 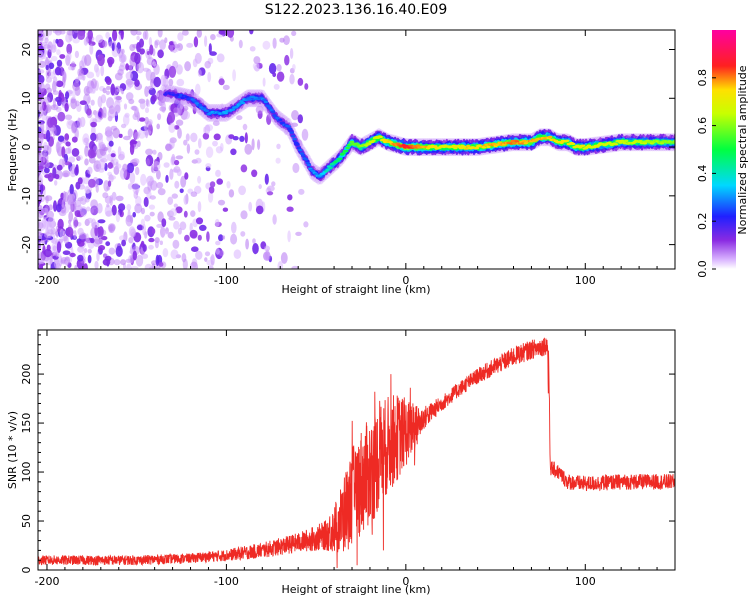 What do you see at coordinates (585, 280) in the screenshot?
I see `spectrogram-x-tick-label: 100` at bounding box center [585, 280].